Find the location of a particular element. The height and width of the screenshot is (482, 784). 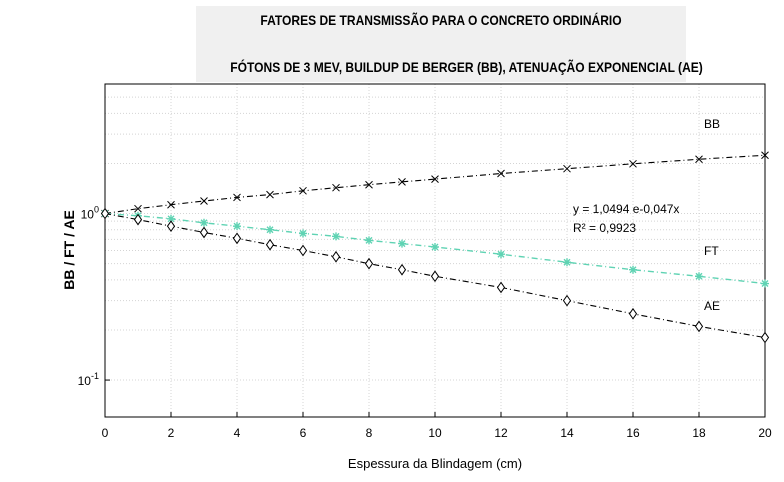

x-tick-label: 4 is located at coordinates (237, 433).